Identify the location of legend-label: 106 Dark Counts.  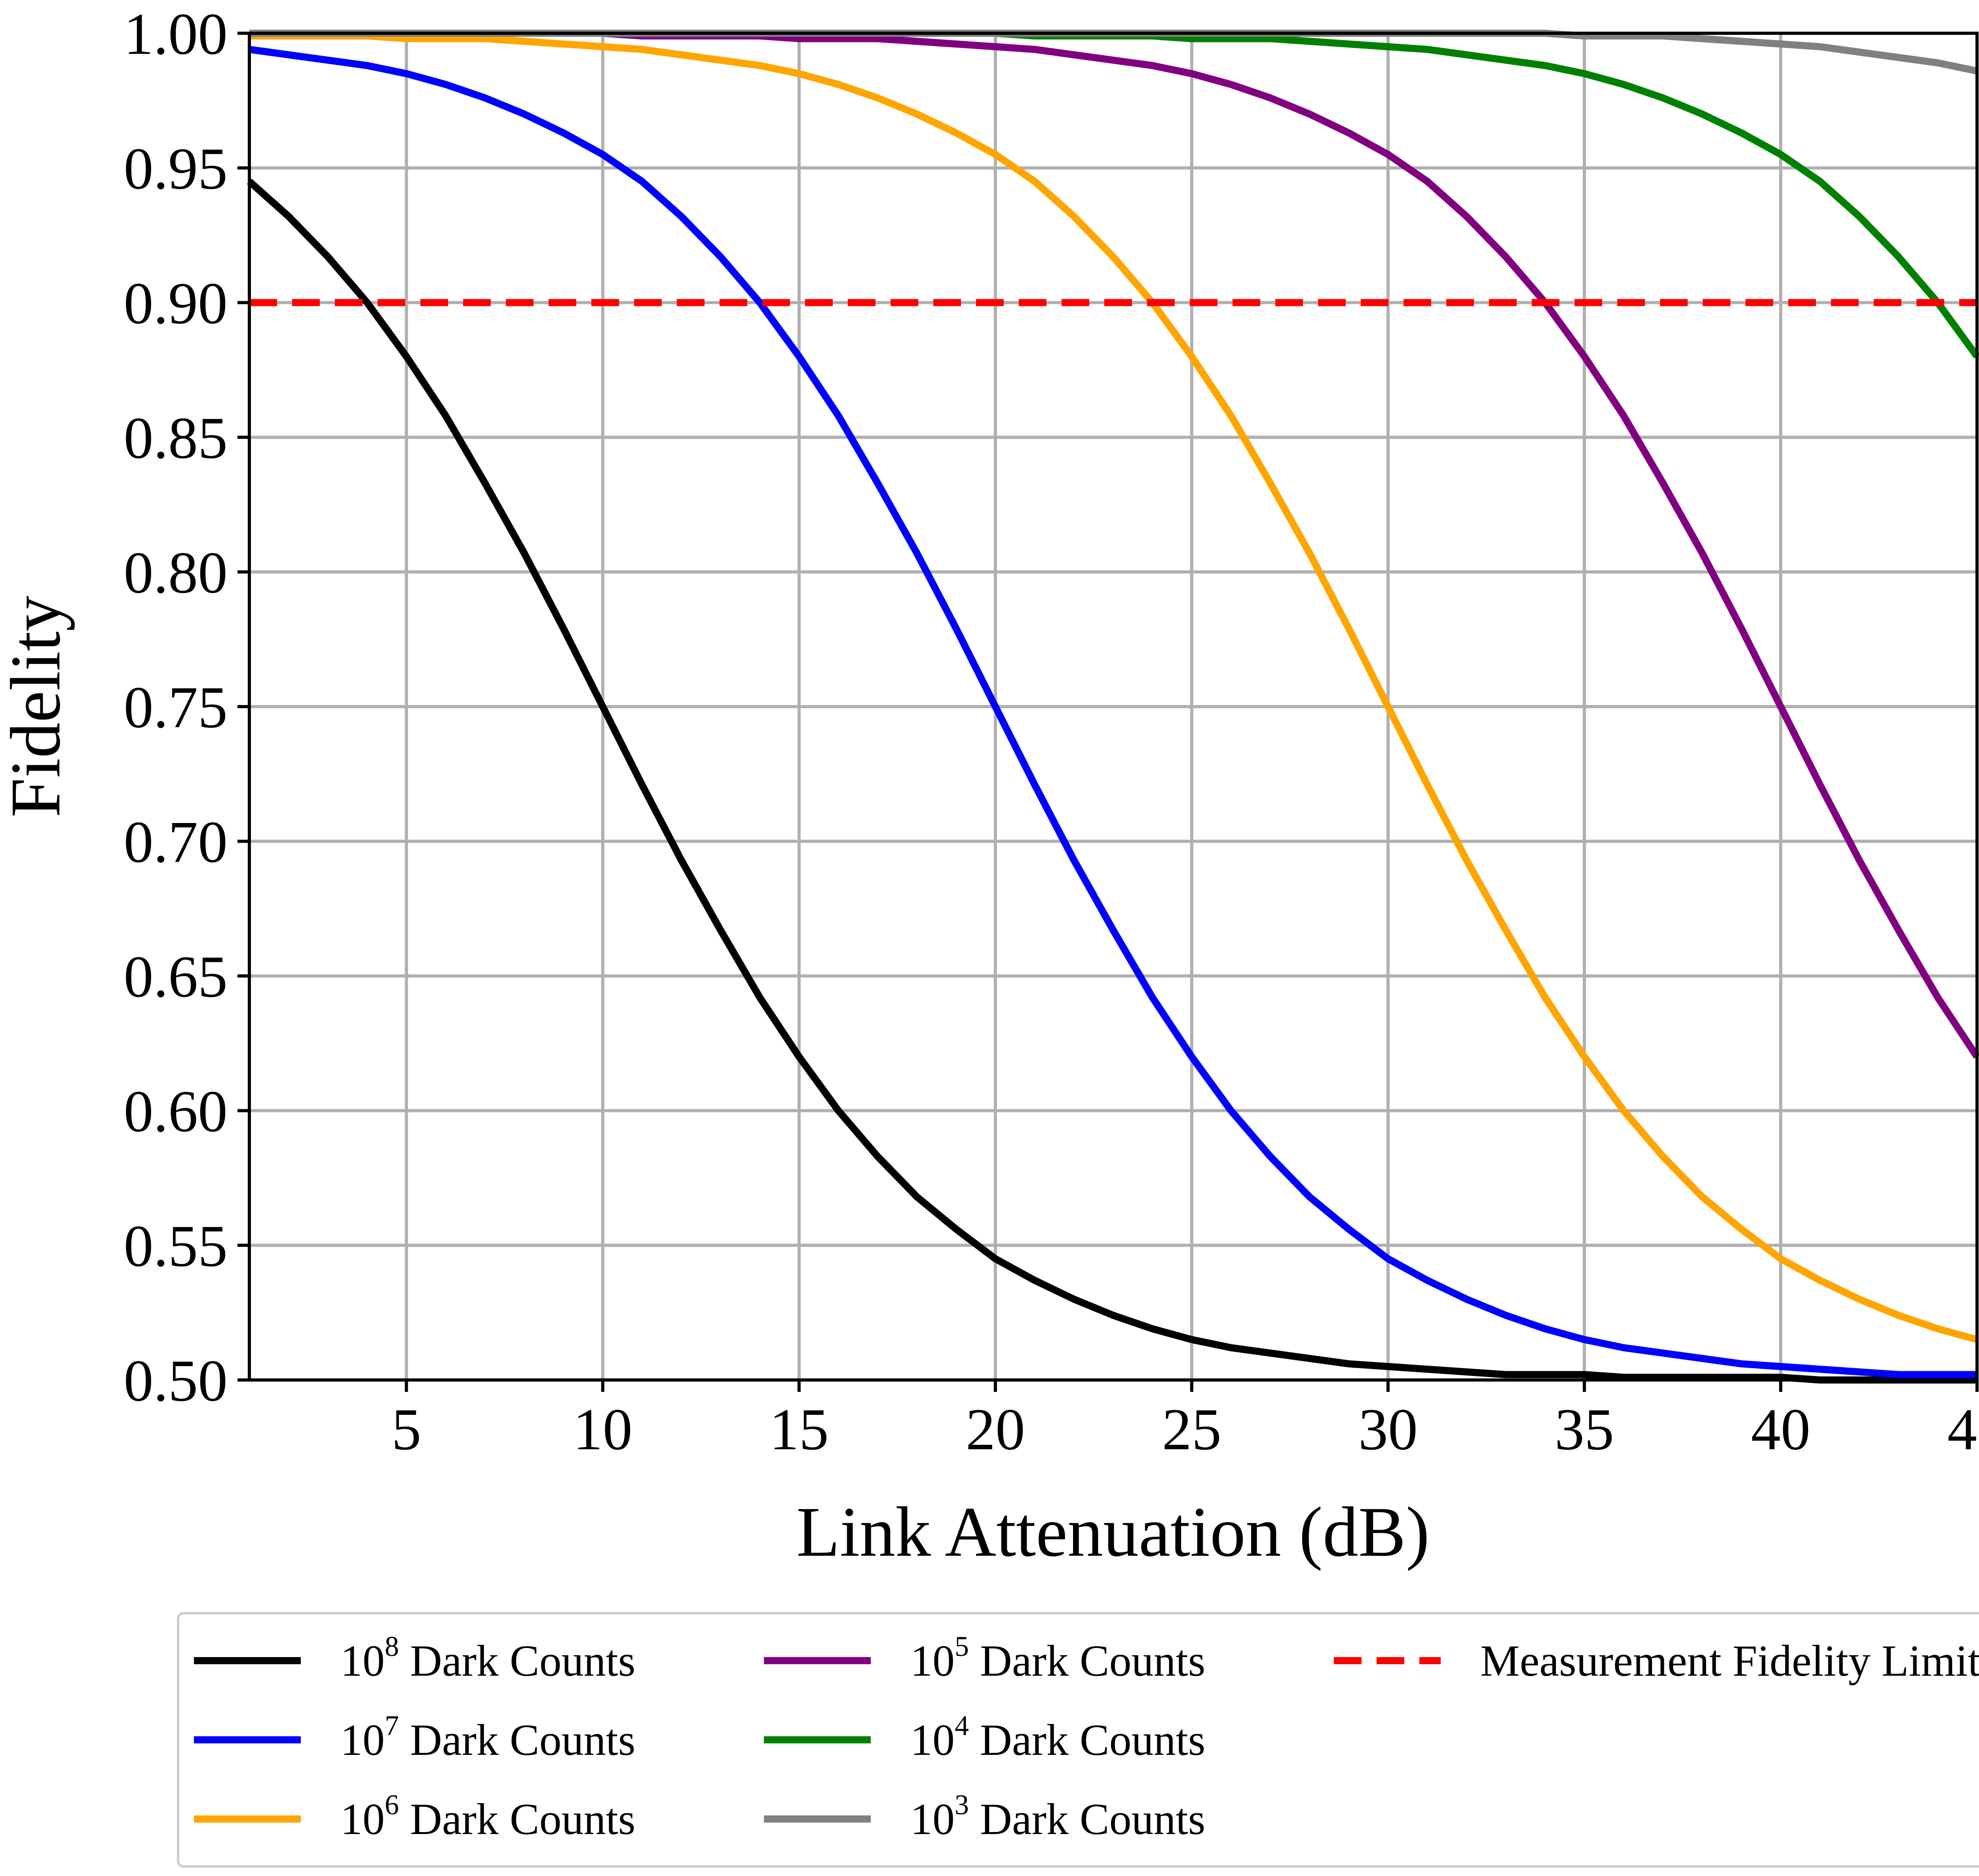
(487, 1816).